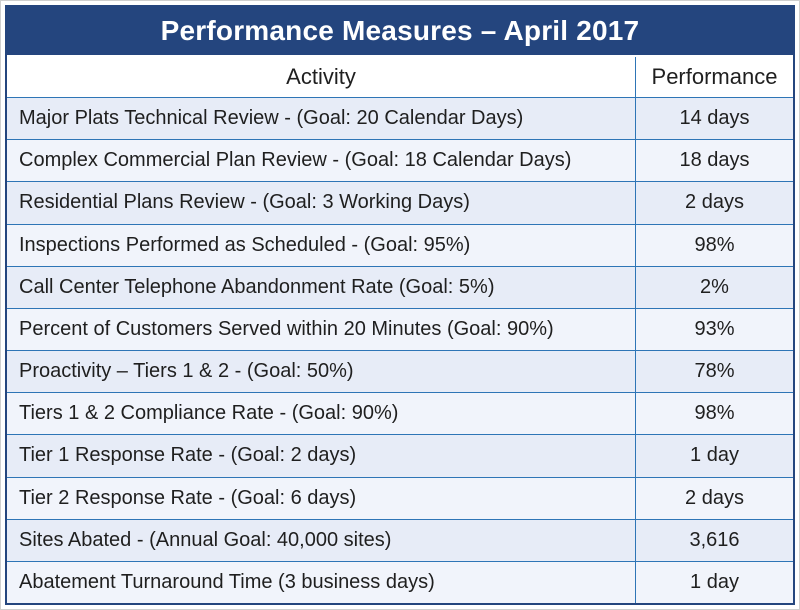 The width and height of the screenshot is (800, 610). I want to click on performance-cell: 78%, so click(714, 372).